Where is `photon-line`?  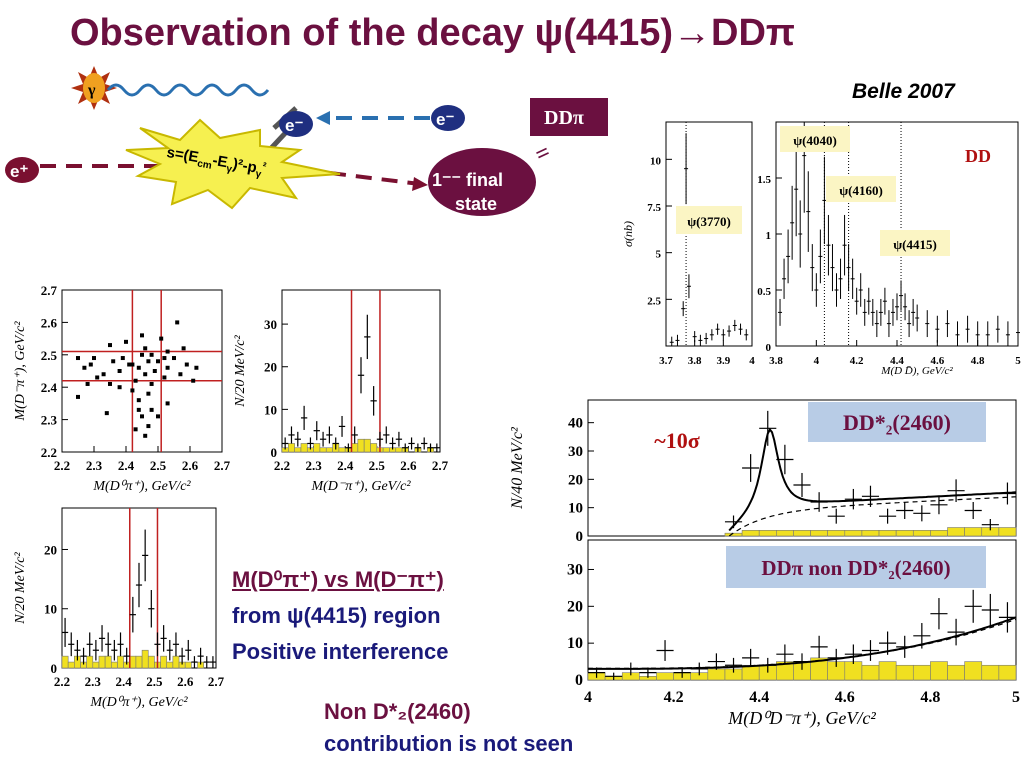
photon-line is located at coordinates (188, 90).